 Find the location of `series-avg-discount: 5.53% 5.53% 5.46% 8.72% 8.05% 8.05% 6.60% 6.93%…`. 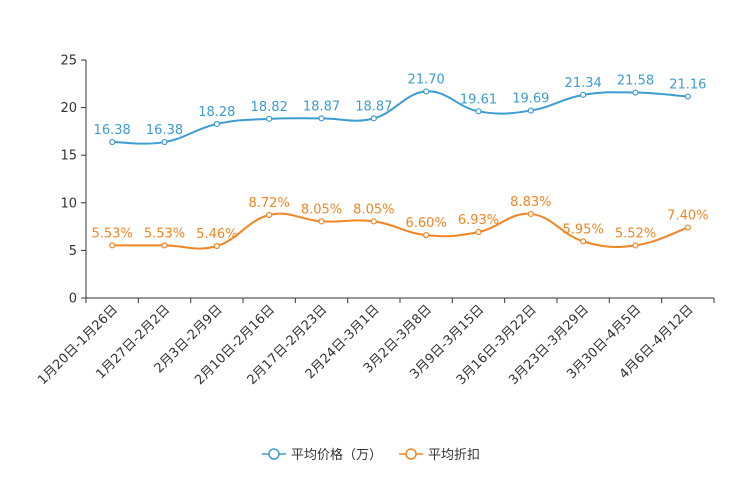

series-avg-discount: 5.53% 5.53% 5.46% 8.72% 8.05% 8.05% 6.60% 6.93%… is located at coordinates (400, 222).